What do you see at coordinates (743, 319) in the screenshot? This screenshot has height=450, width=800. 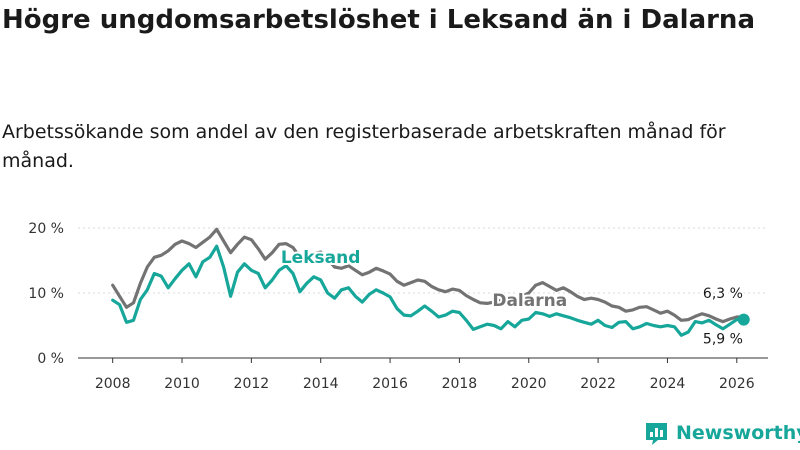 I see `leksand-end-marker` at bounding box center [743, 319].